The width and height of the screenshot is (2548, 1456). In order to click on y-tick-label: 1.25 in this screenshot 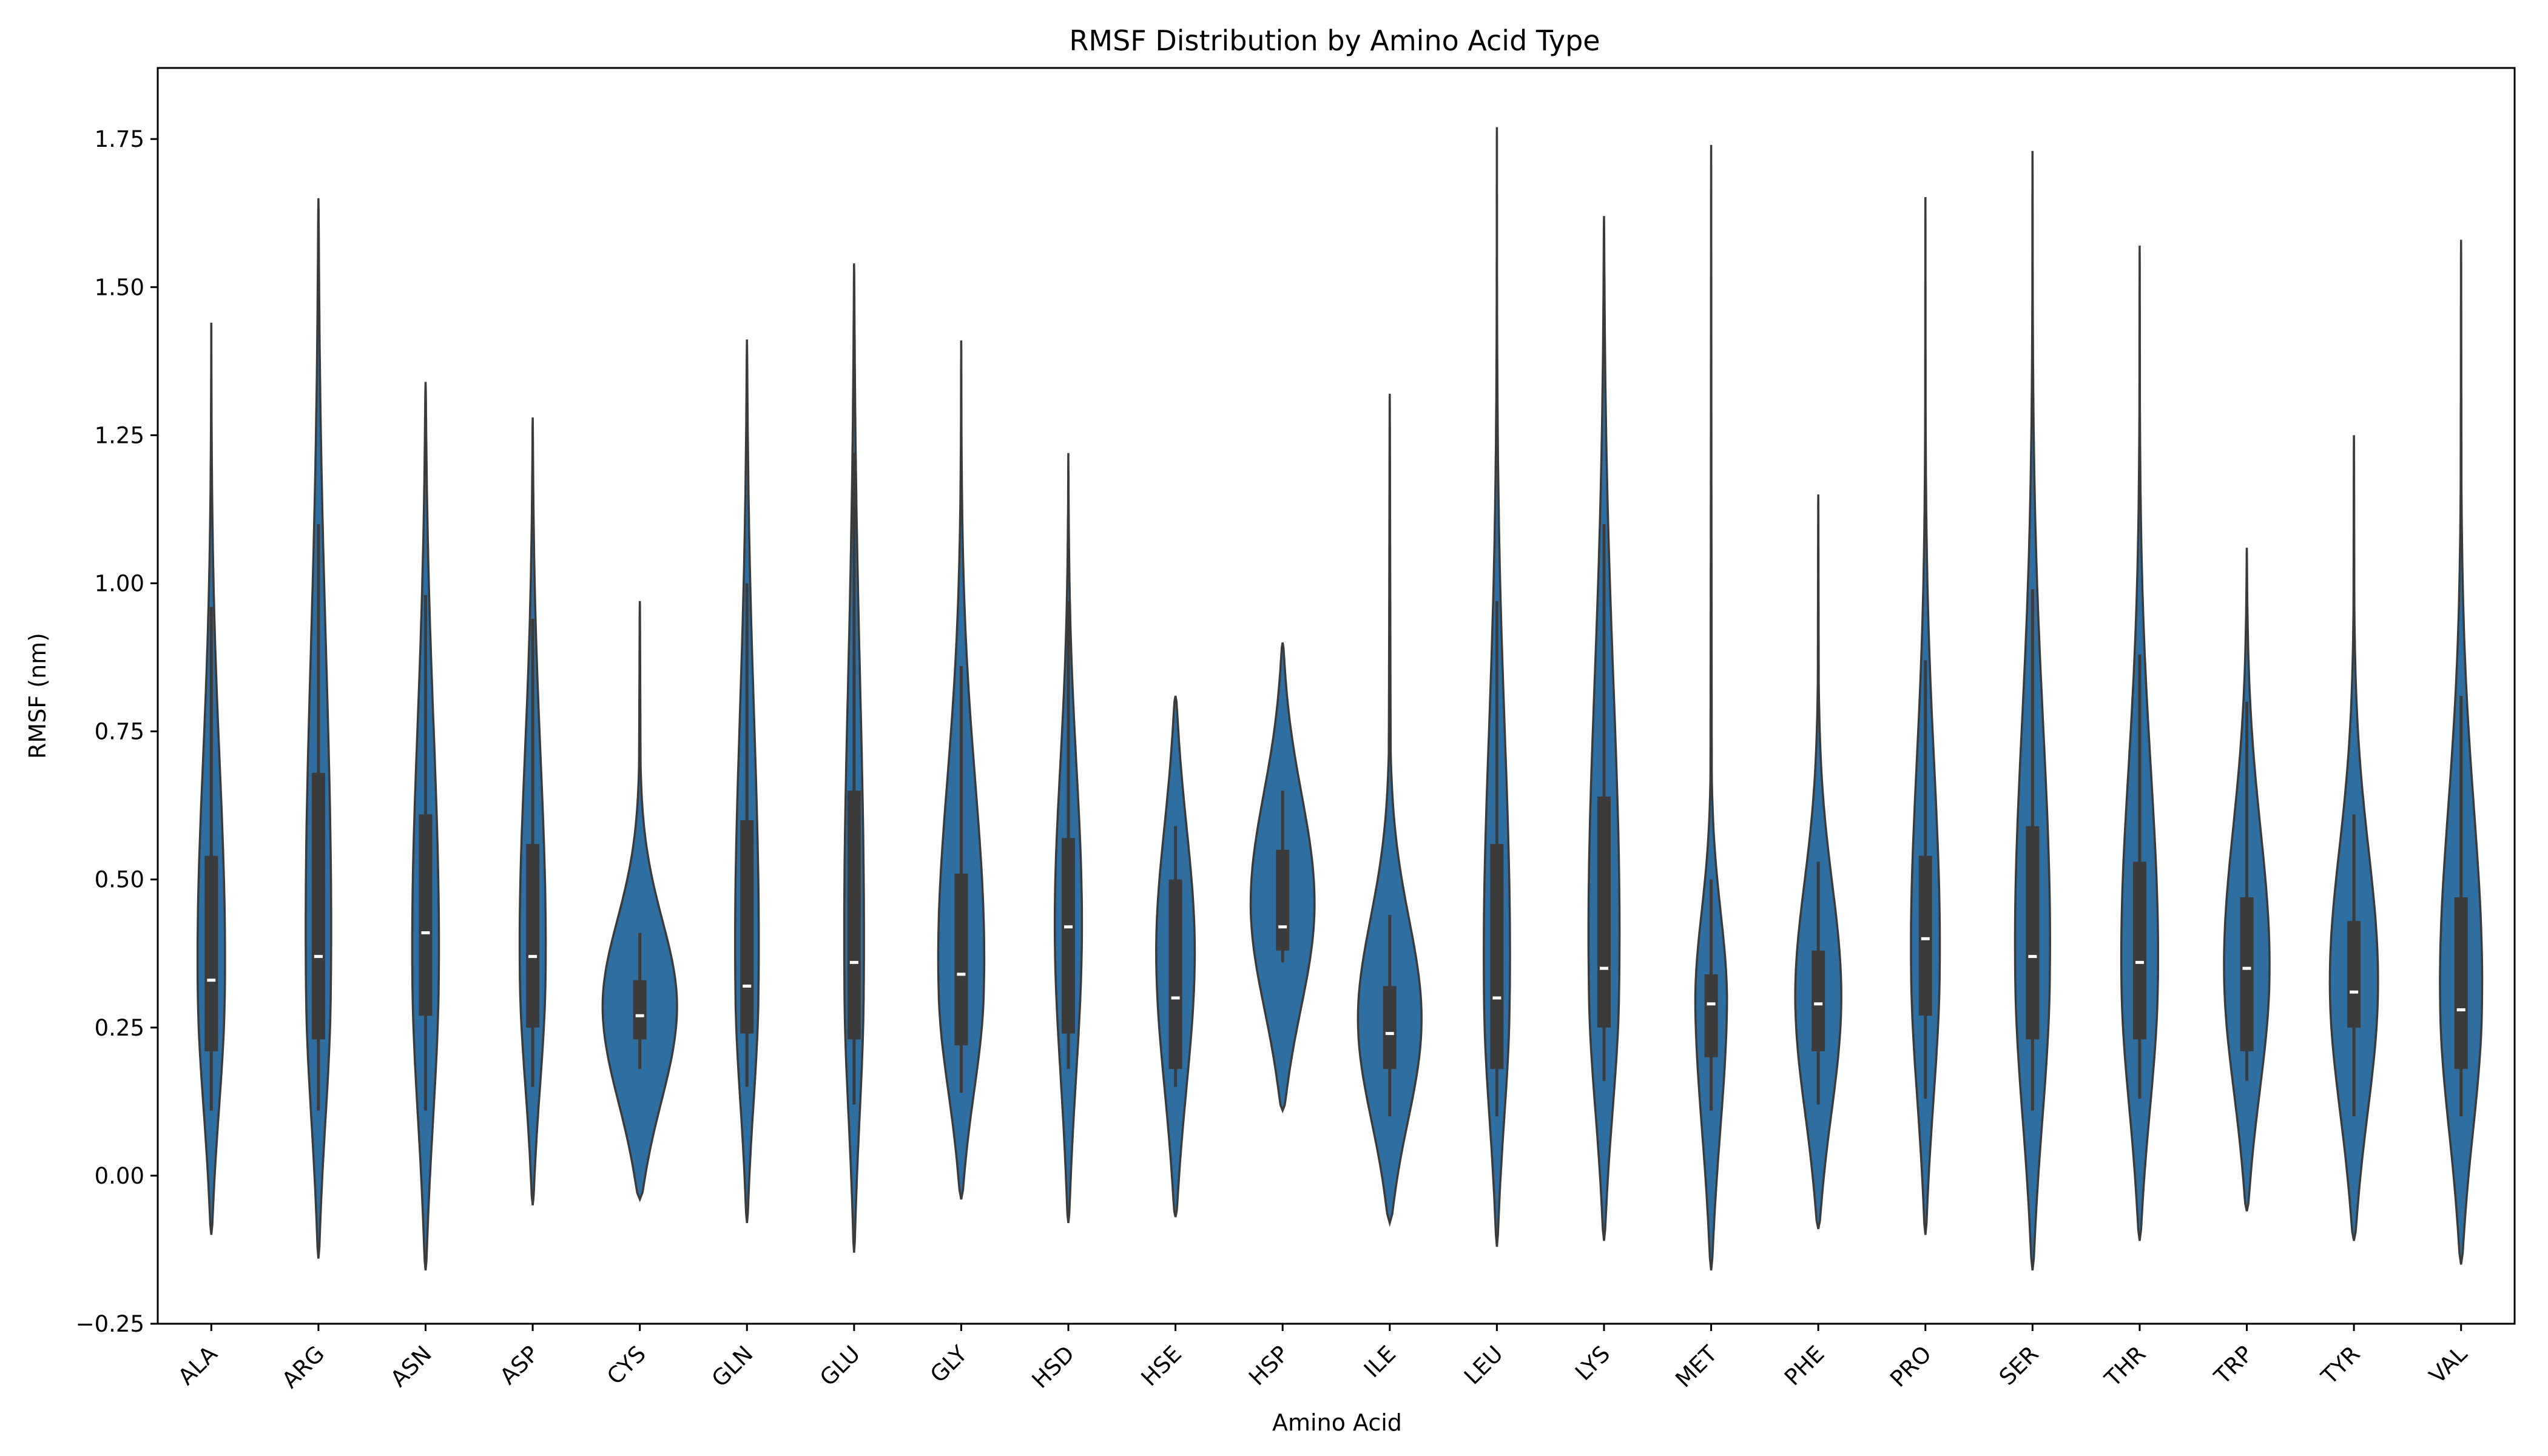, I will do `click(119, 435)`.